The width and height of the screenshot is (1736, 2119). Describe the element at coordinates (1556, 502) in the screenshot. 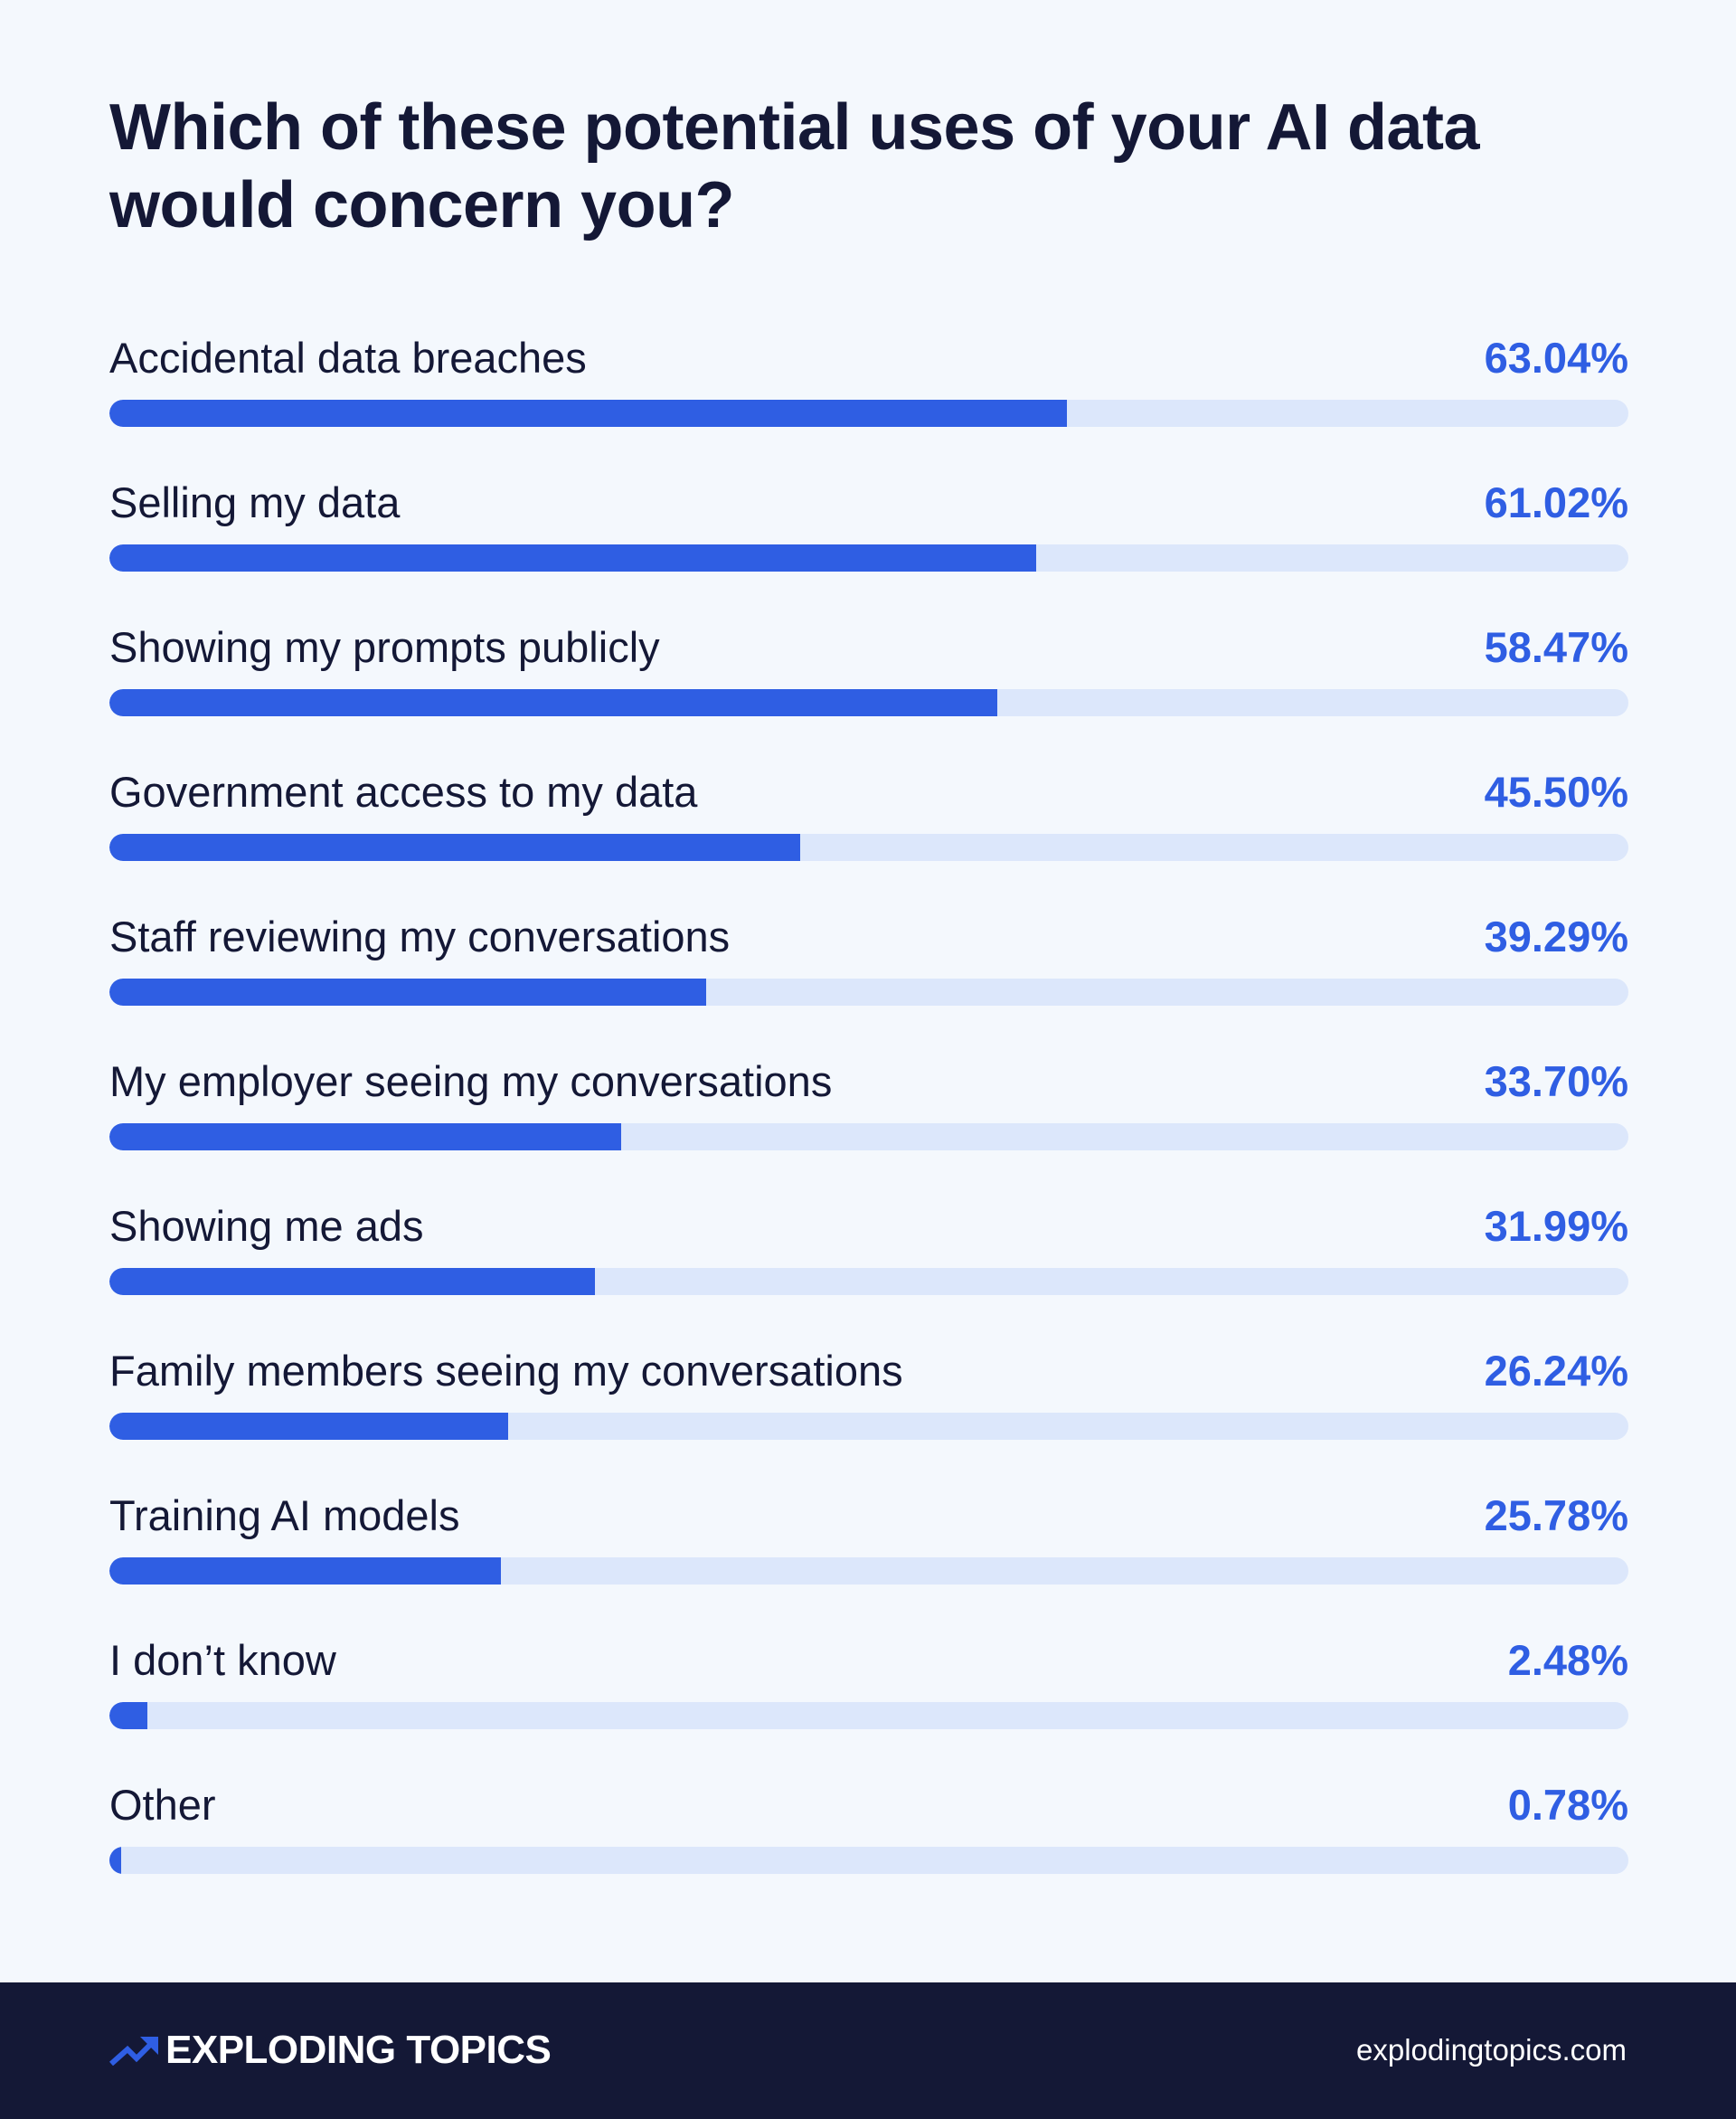

I see `value-label: 61.02%` at that location.